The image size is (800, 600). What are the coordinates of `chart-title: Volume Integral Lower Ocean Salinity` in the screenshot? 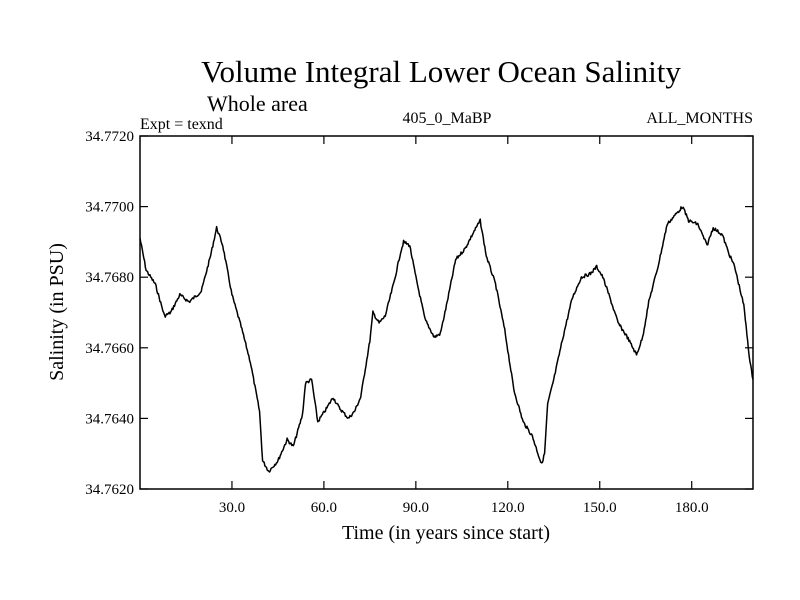 It's located at (441, 71).